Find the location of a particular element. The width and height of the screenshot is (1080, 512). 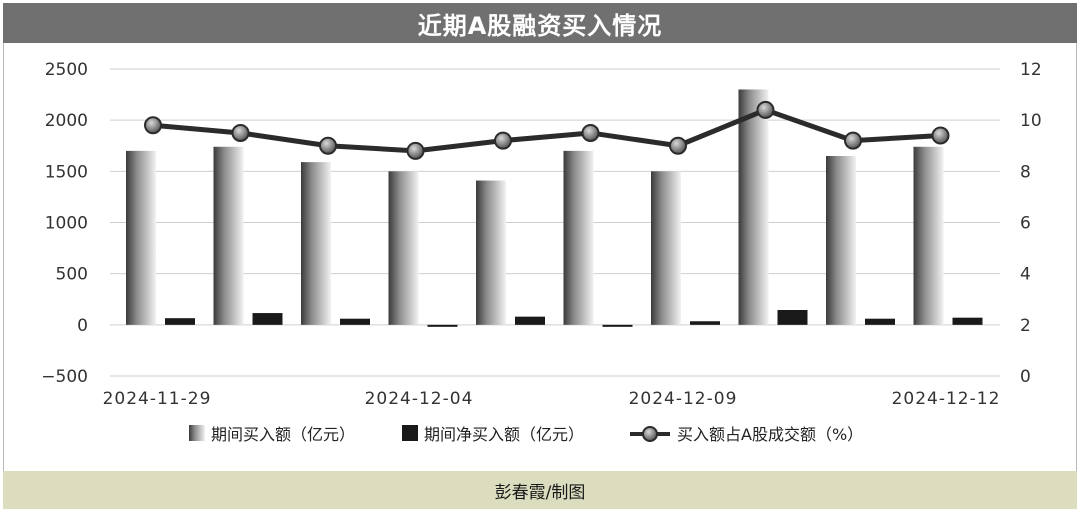

line-buy-ratio is located at coordinates (546, 130).